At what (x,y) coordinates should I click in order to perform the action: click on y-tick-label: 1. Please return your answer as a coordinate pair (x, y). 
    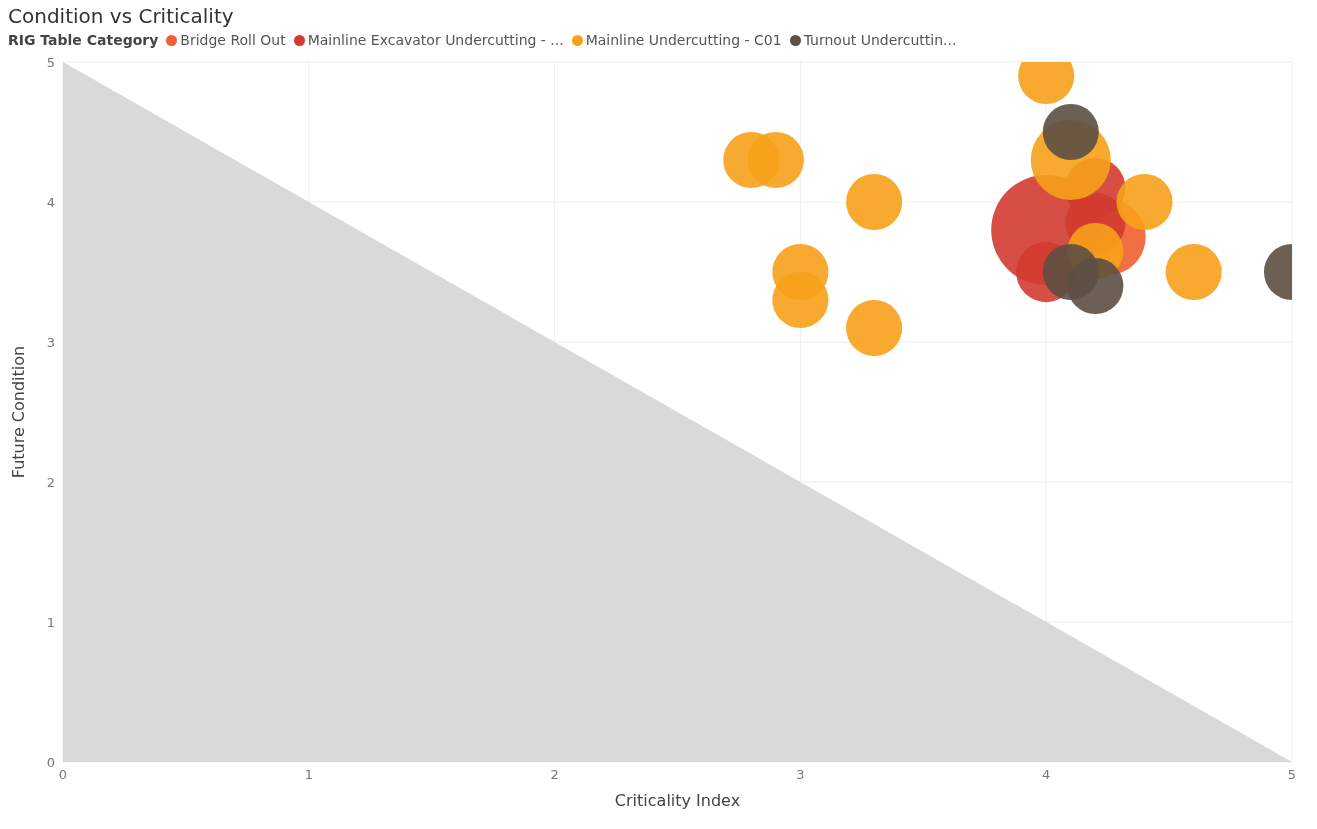
    Looking at the image, I should click on (50, 622).